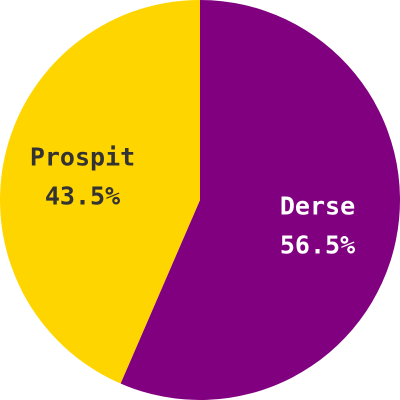 The height and width of the screenshot is (400, 400). Describe the element at coordinates (317, 244) in the screenshot. I see `slice-value-label-derse: 56.5%` at that location.